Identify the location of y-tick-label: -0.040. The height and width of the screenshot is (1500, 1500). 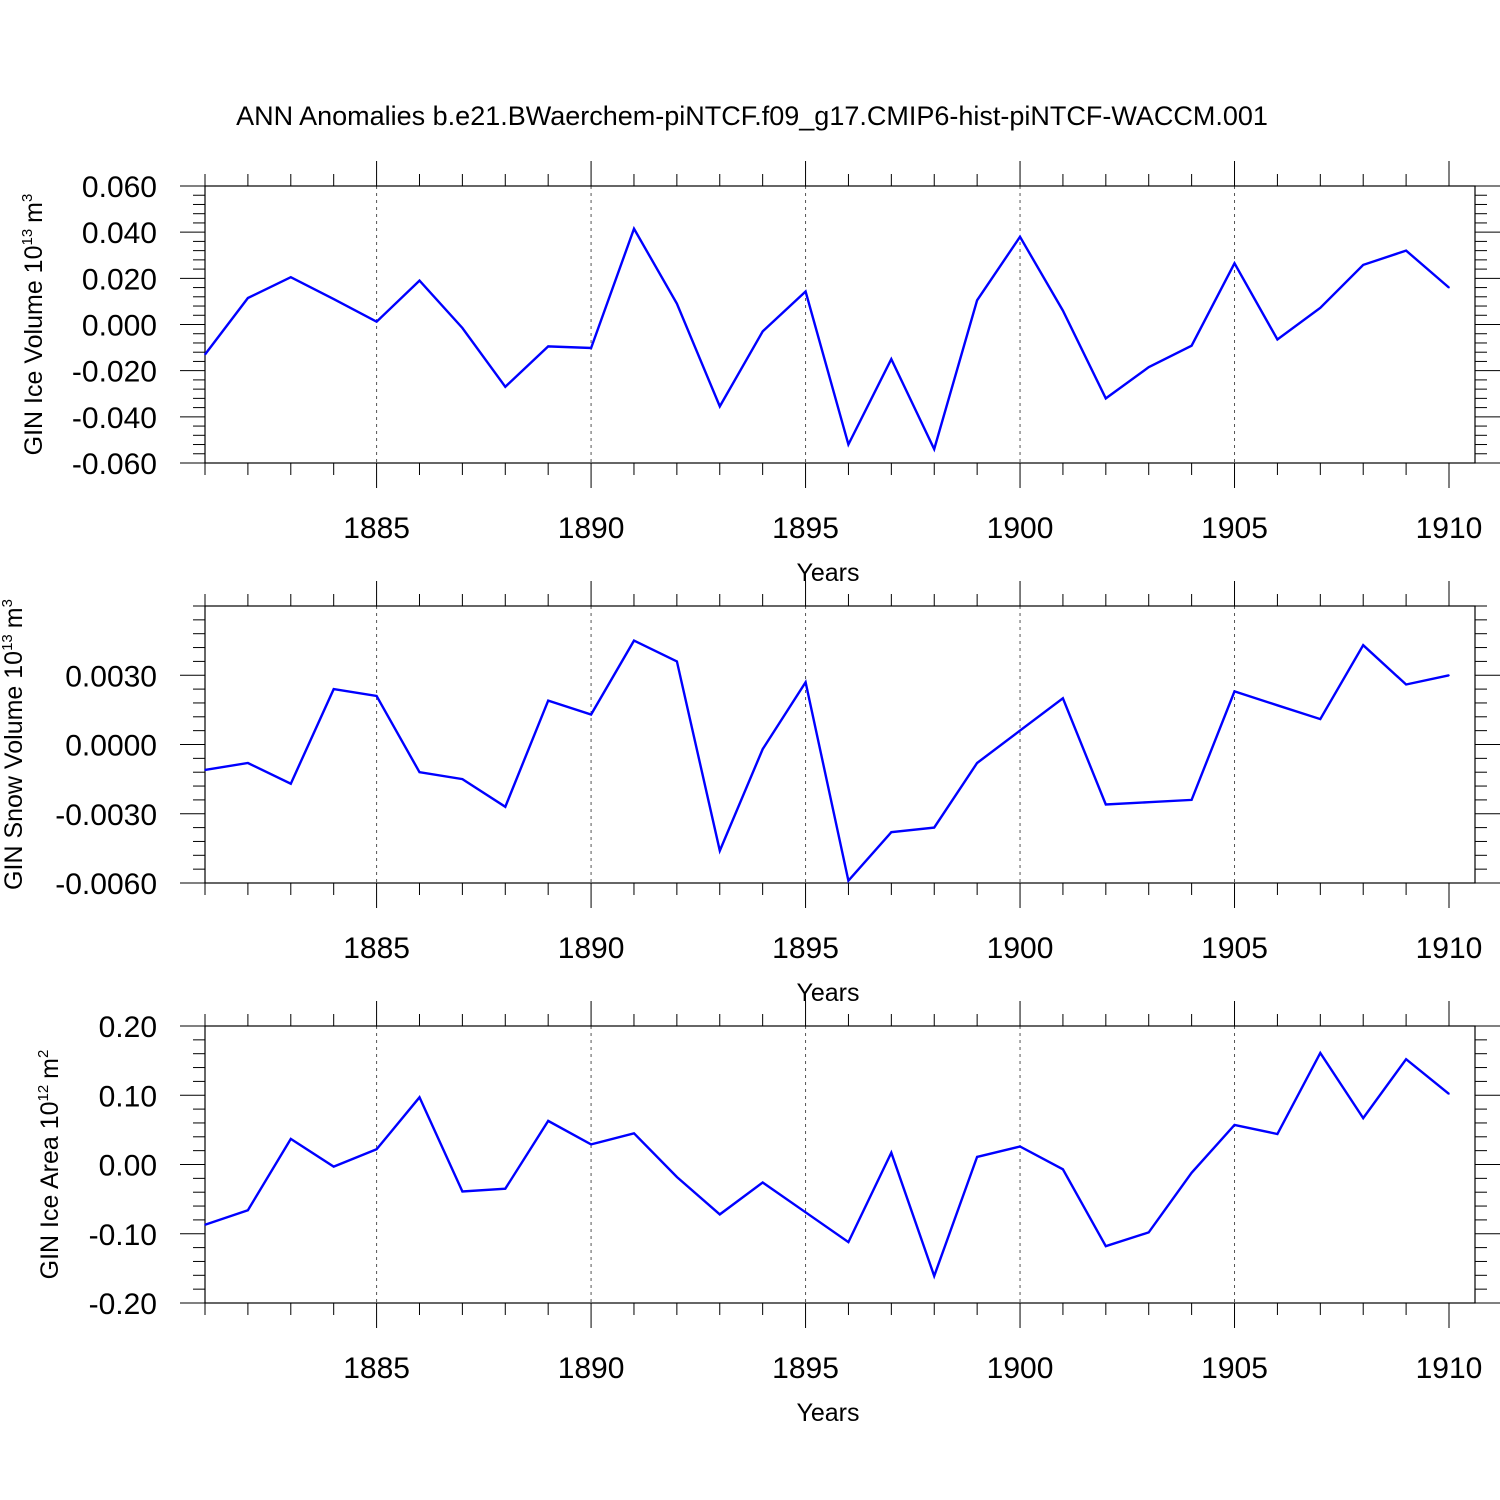
(114, 418).